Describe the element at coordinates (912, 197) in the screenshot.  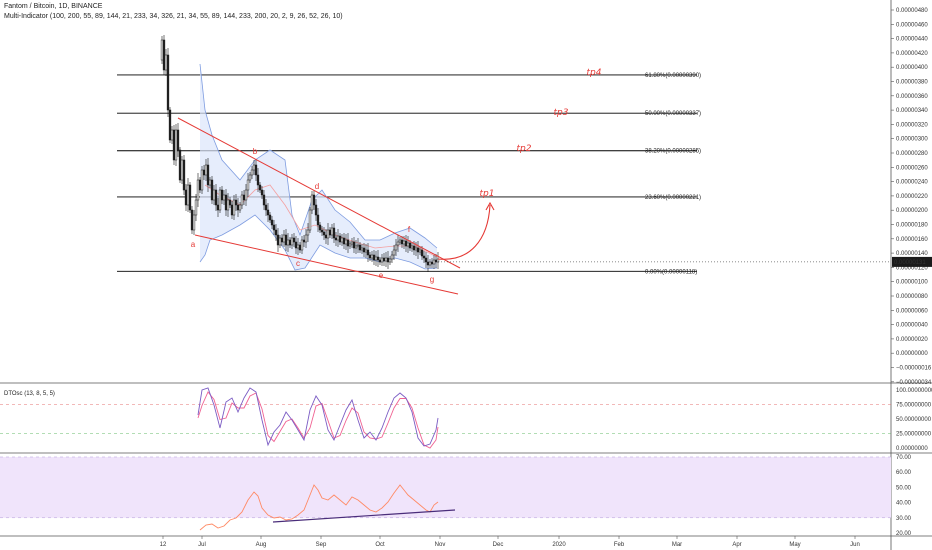
I see `price-tick-label: 0.00000220` at that location.